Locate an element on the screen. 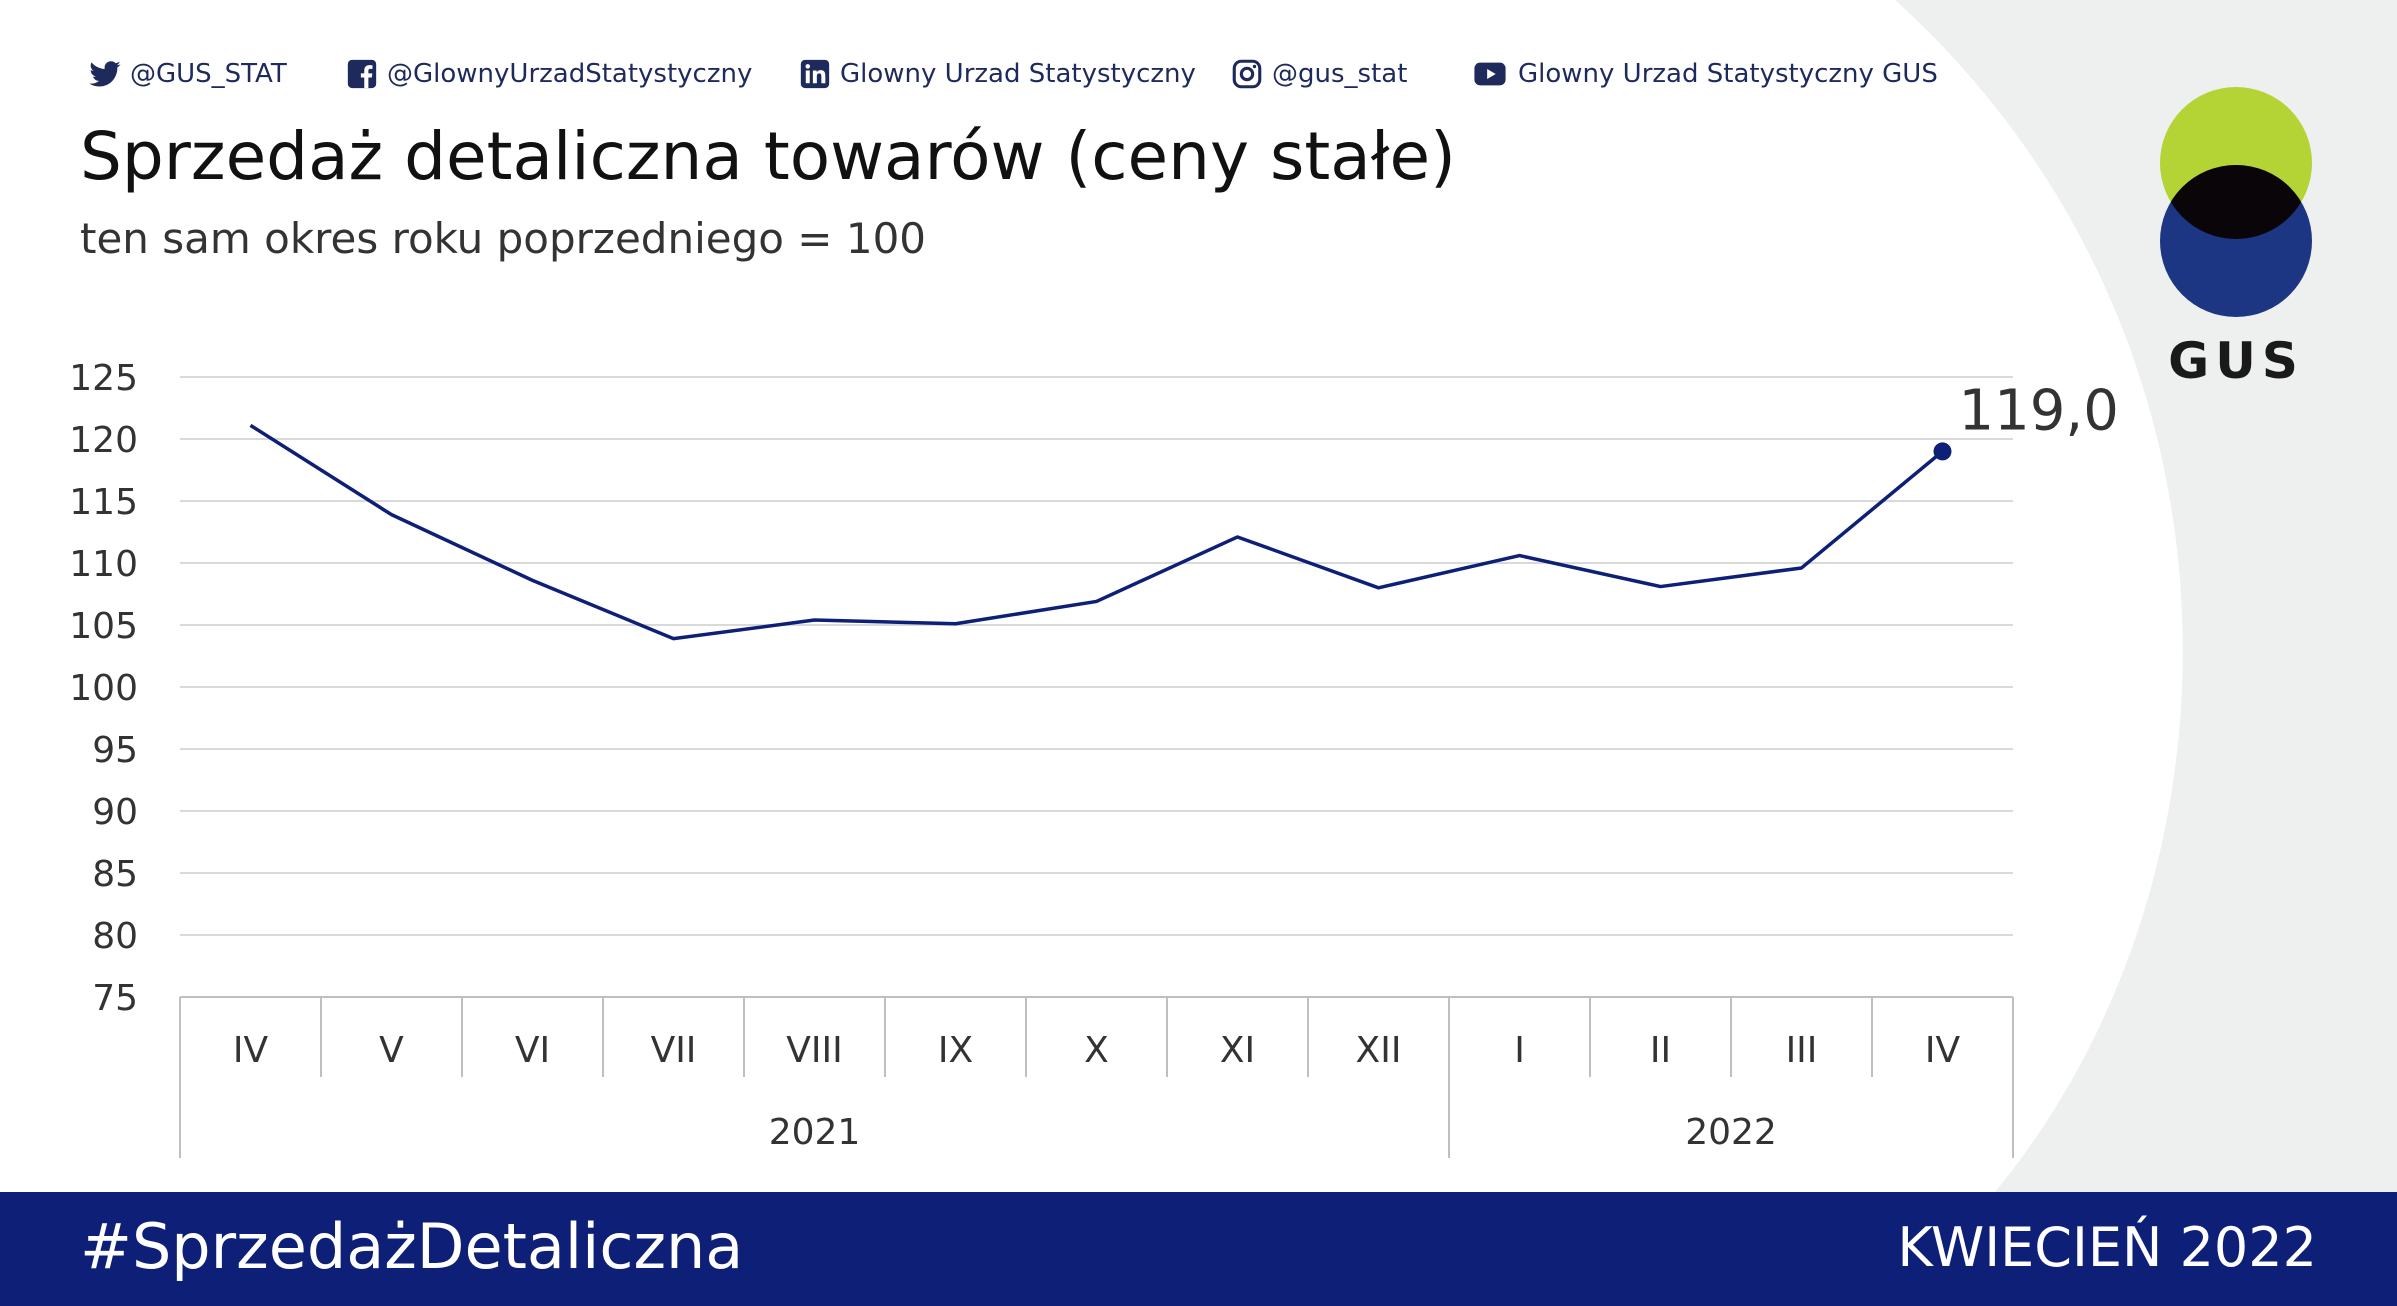  linkedin-icon is located at coordinates (815, 74).